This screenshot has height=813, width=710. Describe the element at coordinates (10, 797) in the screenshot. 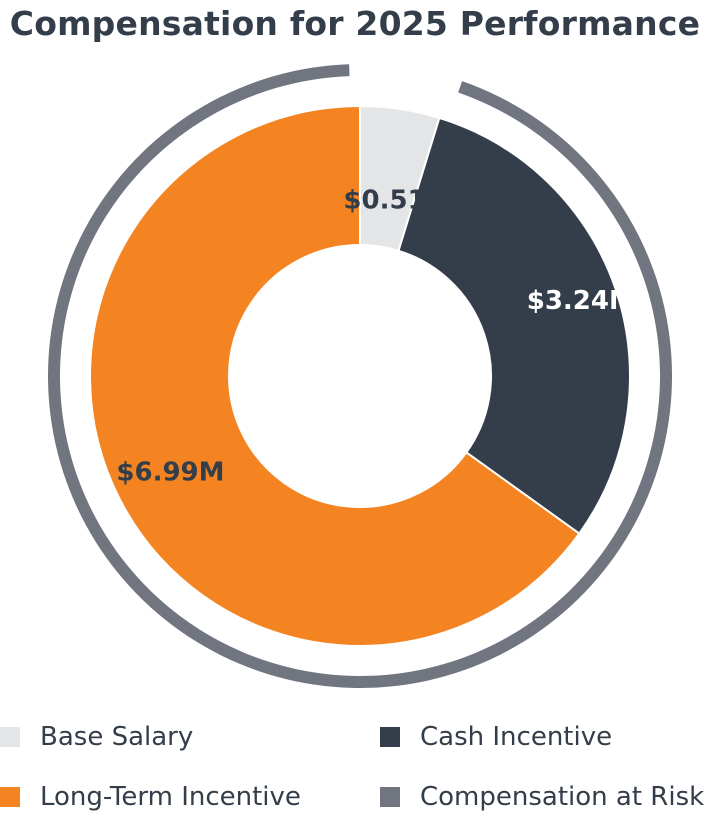

I see `legend-swatch-long-term-incentive` at that location.